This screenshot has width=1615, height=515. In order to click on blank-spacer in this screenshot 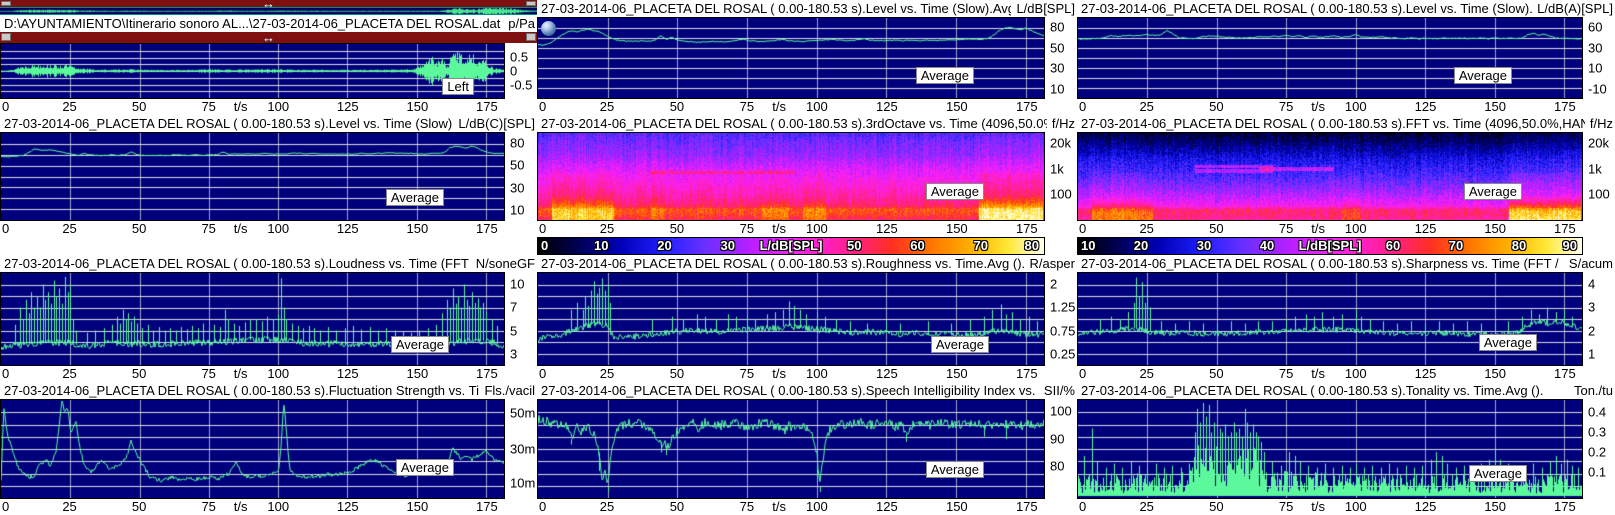, I will do `click(268, 246)`.